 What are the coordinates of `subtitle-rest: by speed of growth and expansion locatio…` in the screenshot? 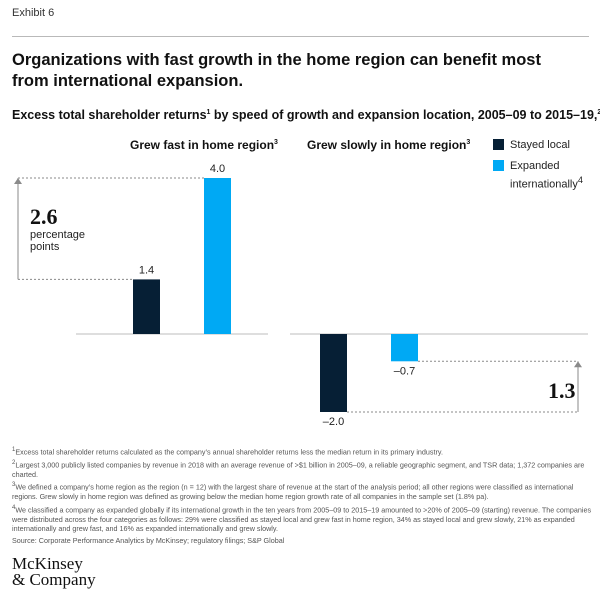 It's located at (404, 115).